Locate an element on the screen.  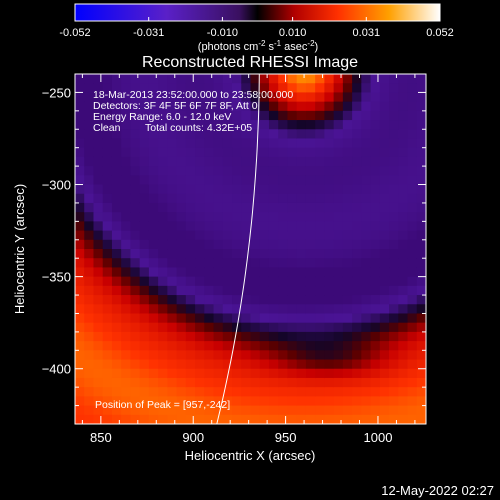
colorbar-tick-label: 0.010 is located at coordinates (293, 33).